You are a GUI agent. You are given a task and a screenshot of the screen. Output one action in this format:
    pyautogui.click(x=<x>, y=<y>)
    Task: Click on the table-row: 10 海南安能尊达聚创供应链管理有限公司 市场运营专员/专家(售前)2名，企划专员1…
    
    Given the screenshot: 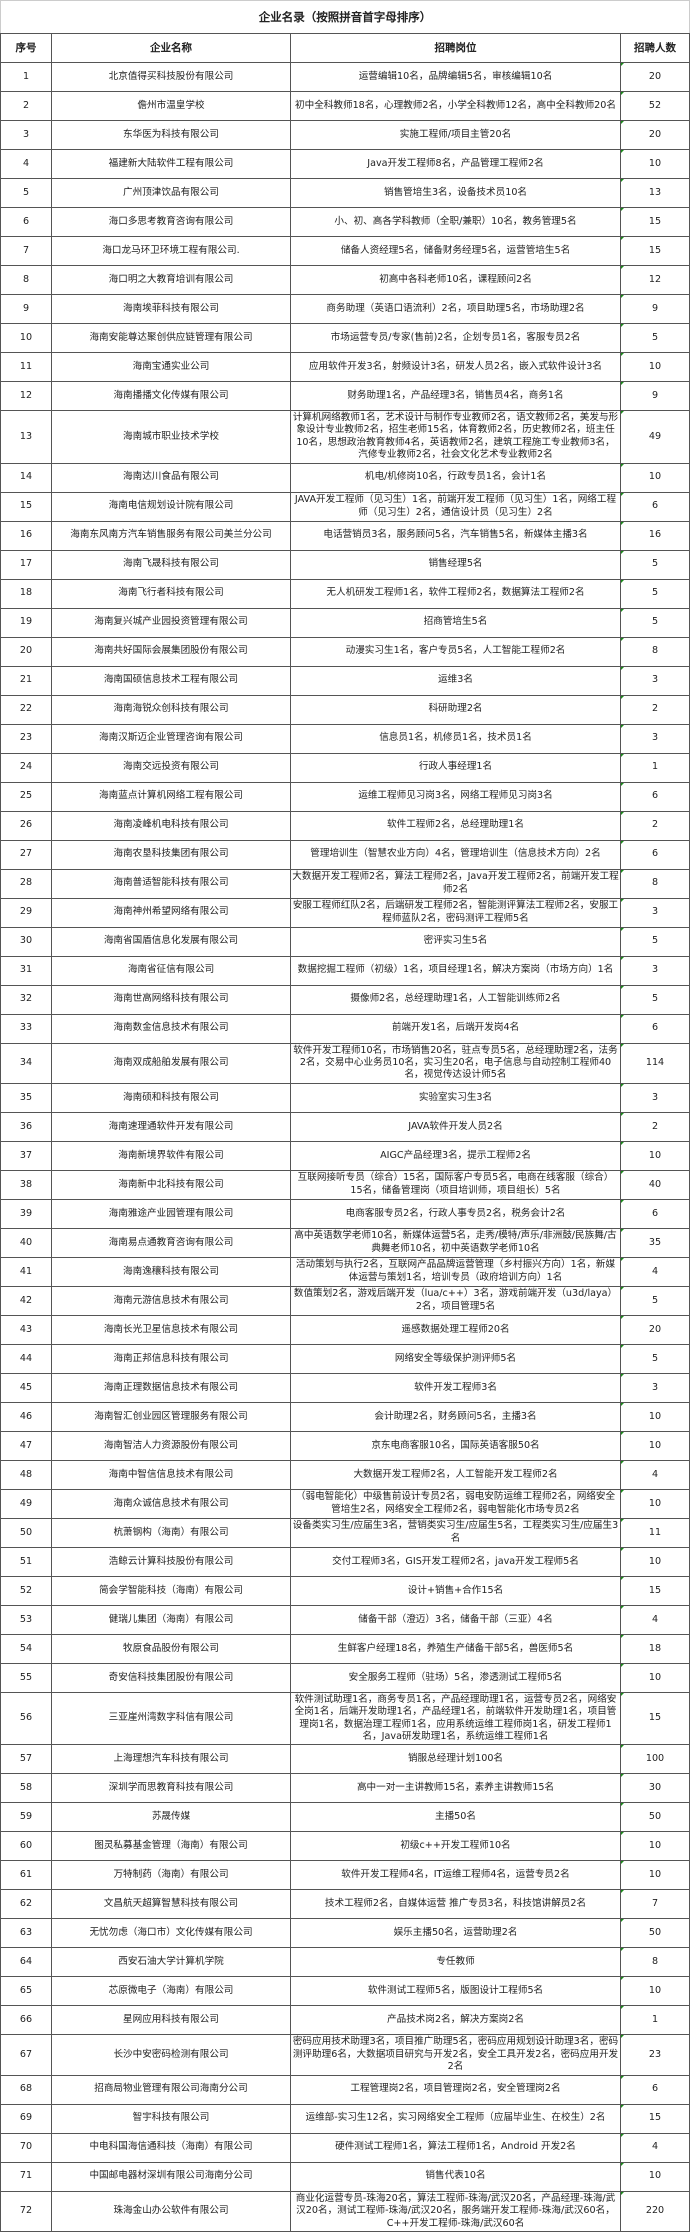 What is the action you would take?
    pyautogui.click(x=345, y=338)
    